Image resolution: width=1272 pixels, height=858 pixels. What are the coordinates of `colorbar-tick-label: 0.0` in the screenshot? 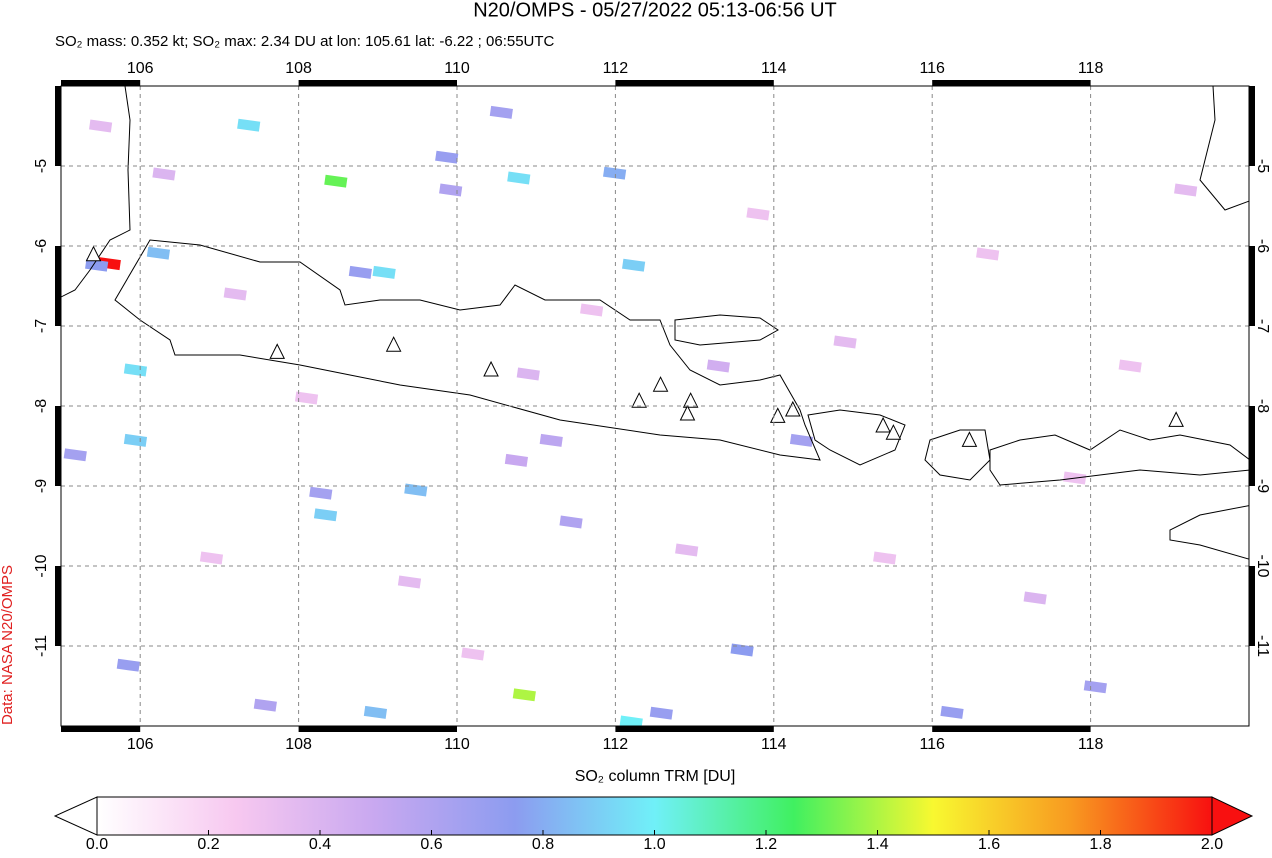 It's located at (97, 844).